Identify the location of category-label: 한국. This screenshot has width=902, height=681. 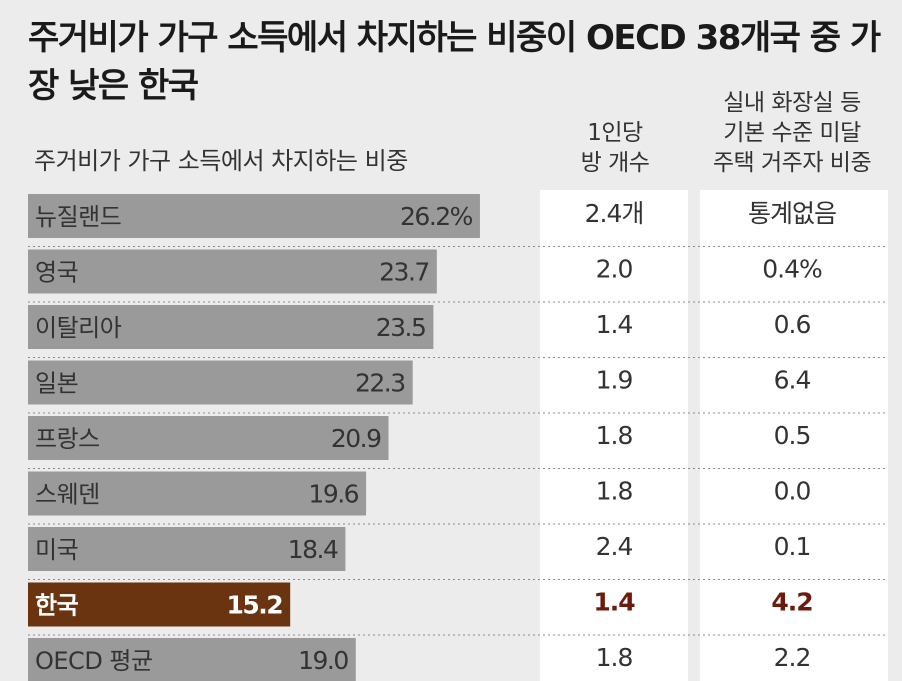
(57, 606).